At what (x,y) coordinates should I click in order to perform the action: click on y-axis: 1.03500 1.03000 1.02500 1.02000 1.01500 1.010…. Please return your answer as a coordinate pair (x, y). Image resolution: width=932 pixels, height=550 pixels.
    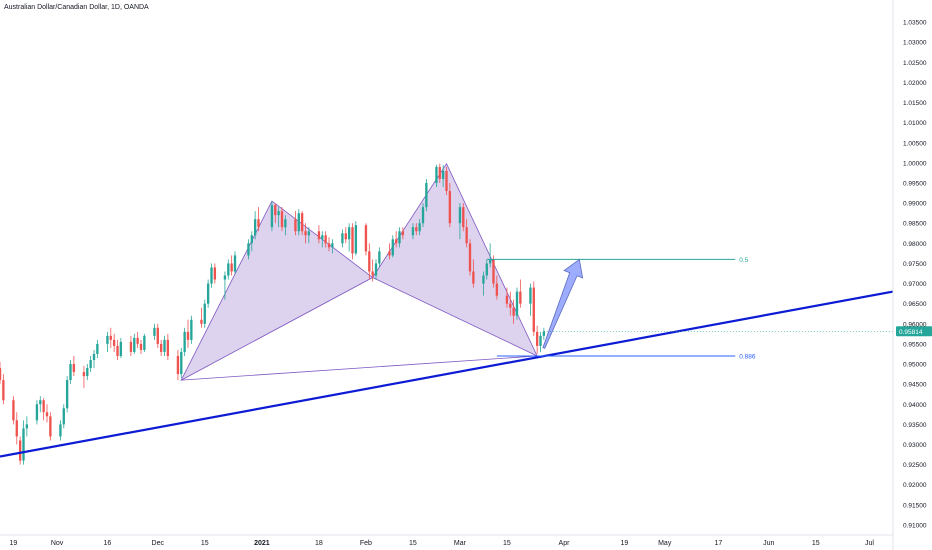
    Looking at the image, I should click on (909, 275).